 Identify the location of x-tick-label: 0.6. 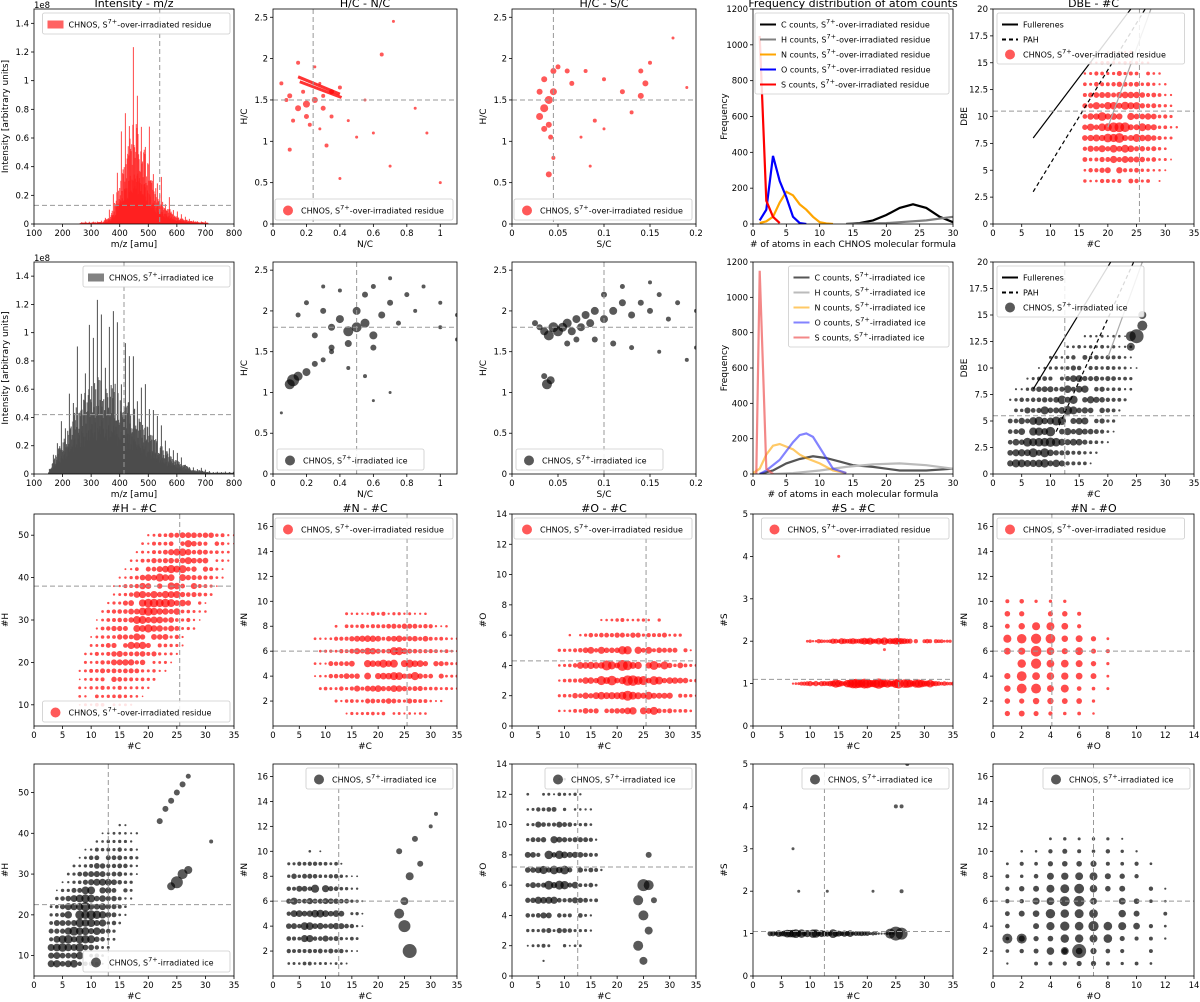
(374, 234).